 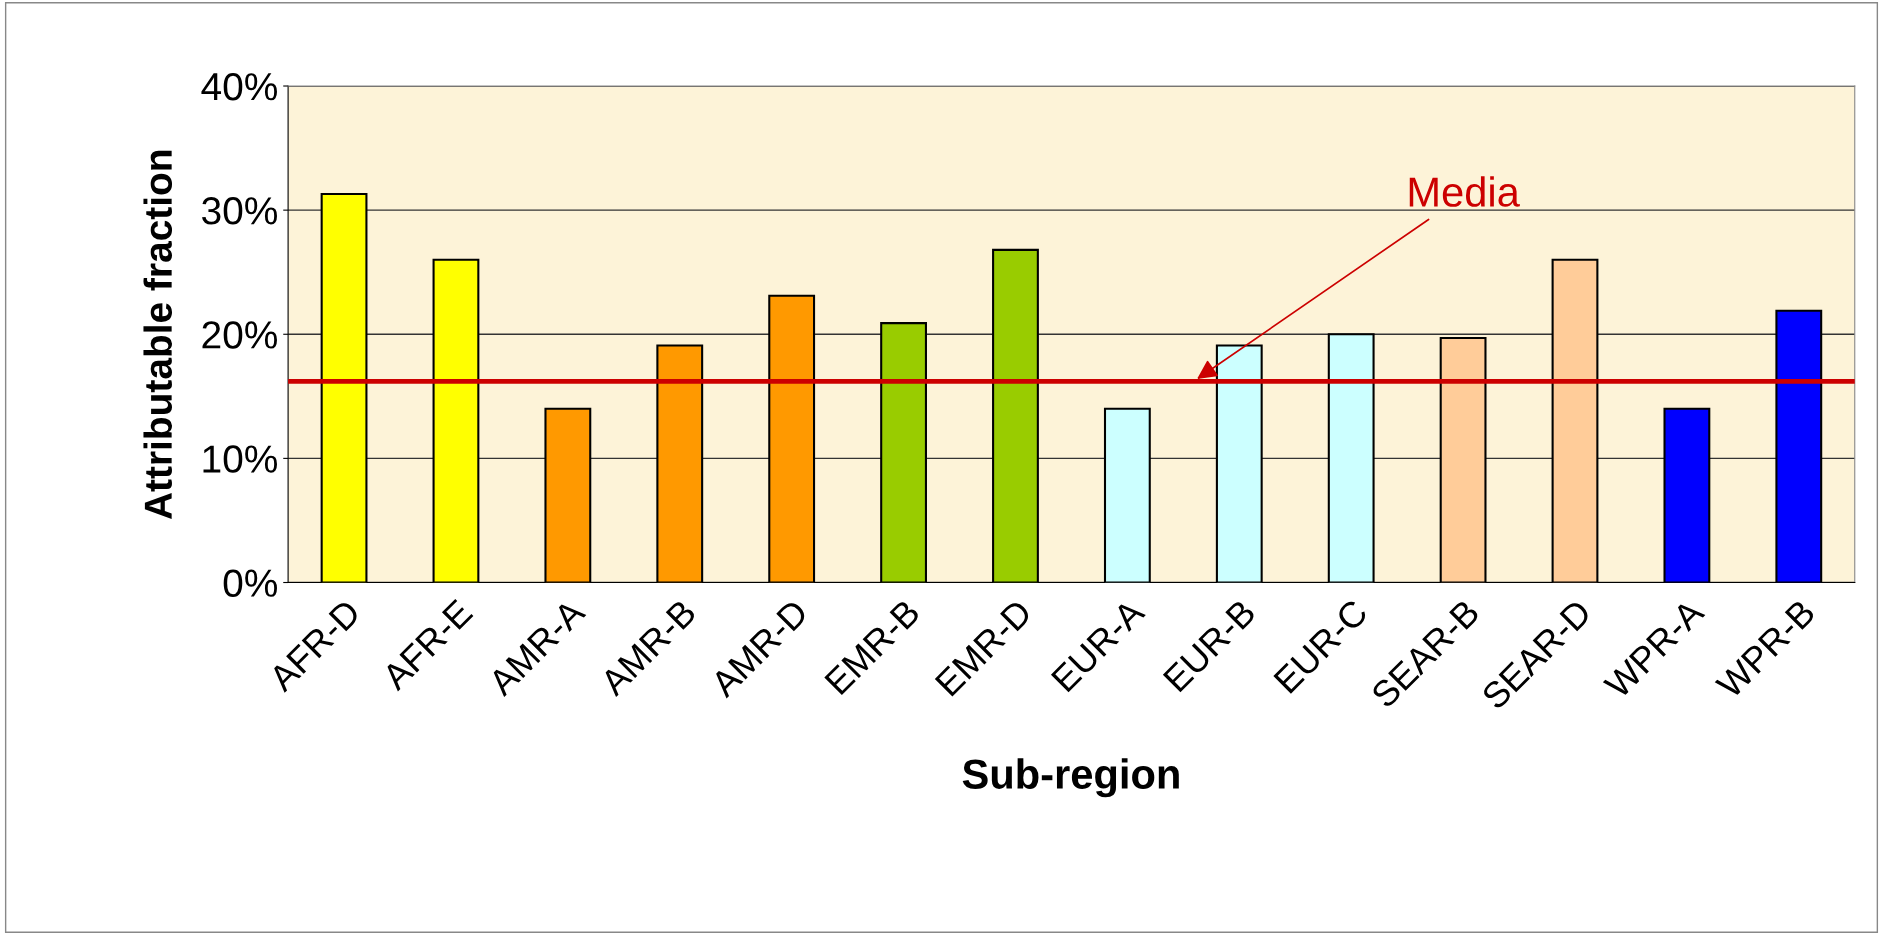 I want to click on ref-line-label: Media, so click(x=1464, y=191).